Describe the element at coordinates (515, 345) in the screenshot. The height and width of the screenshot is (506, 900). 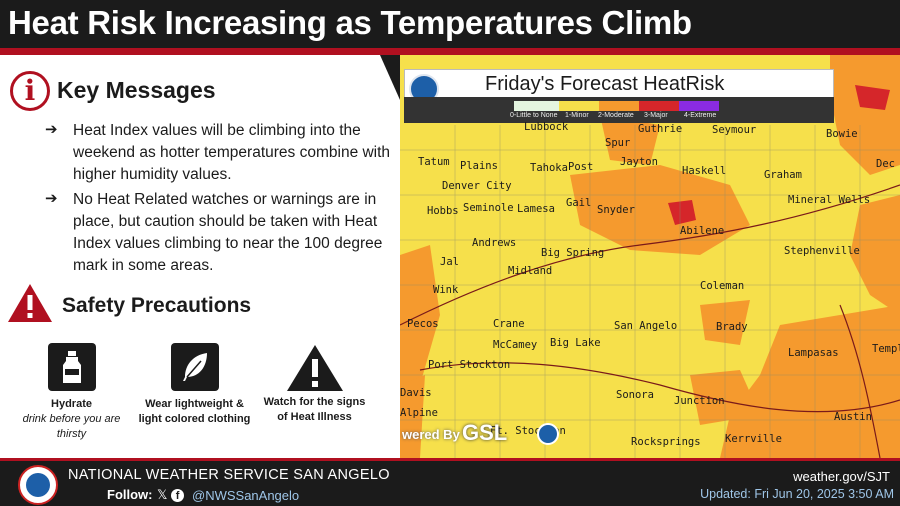
I see `city-label: McCamey` at that location.